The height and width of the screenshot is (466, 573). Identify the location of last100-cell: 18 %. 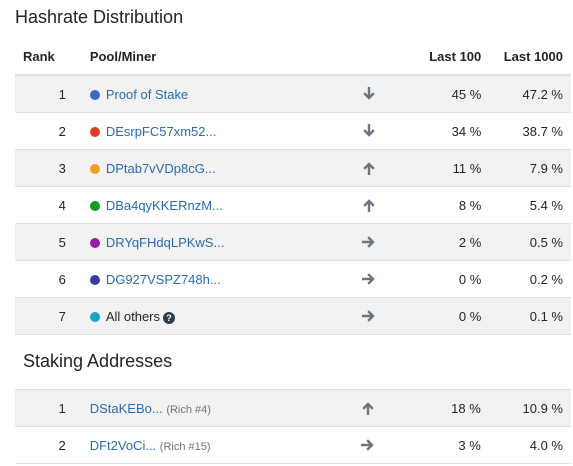
(436, 408).